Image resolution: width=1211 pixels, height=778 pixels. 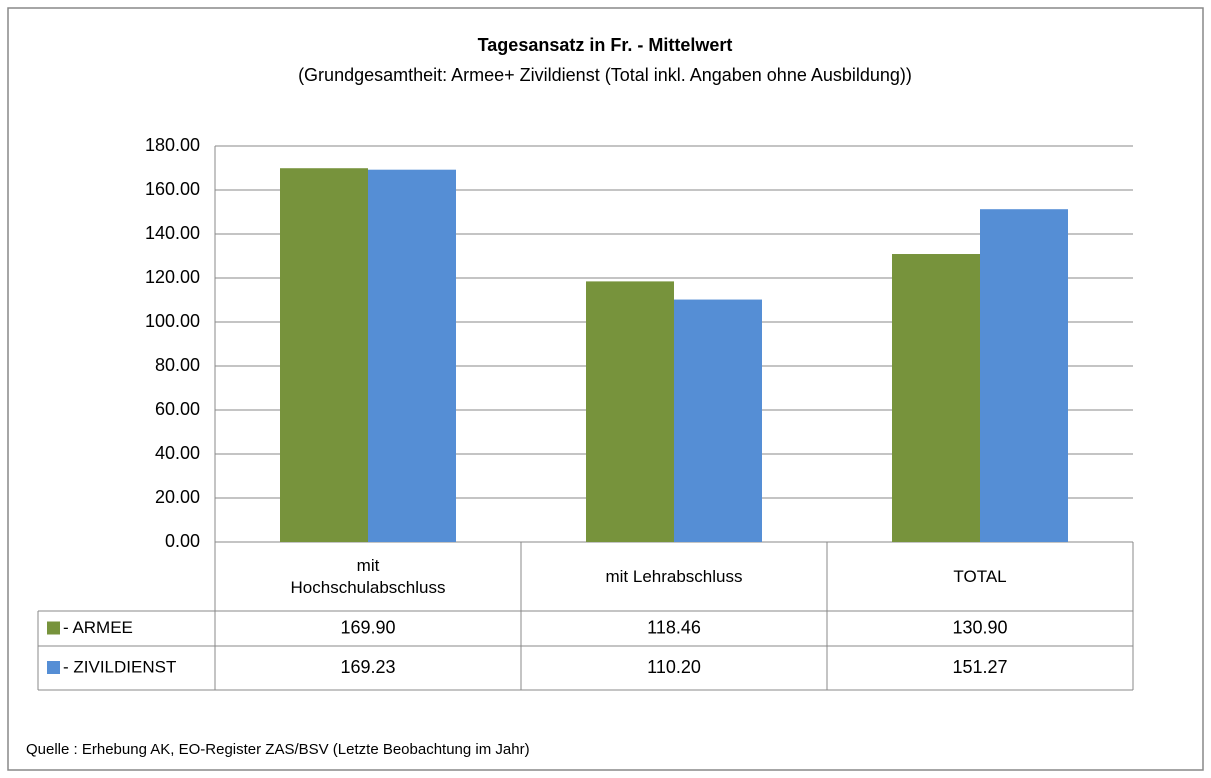 What do you see at coordinates (172, 321) in the screenshot?
I see `y-tick-label: 100.00` at bounding box center [172, 321].